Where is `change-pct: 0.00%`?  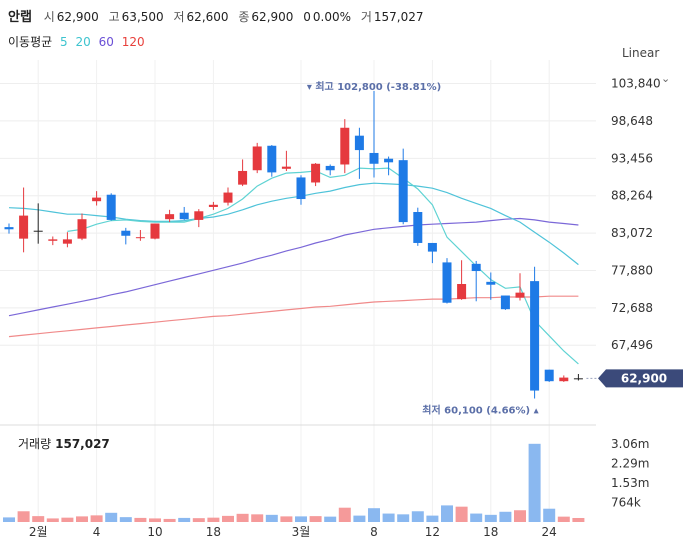 change-pct: 0.00% is located at coordinates (332, 17).